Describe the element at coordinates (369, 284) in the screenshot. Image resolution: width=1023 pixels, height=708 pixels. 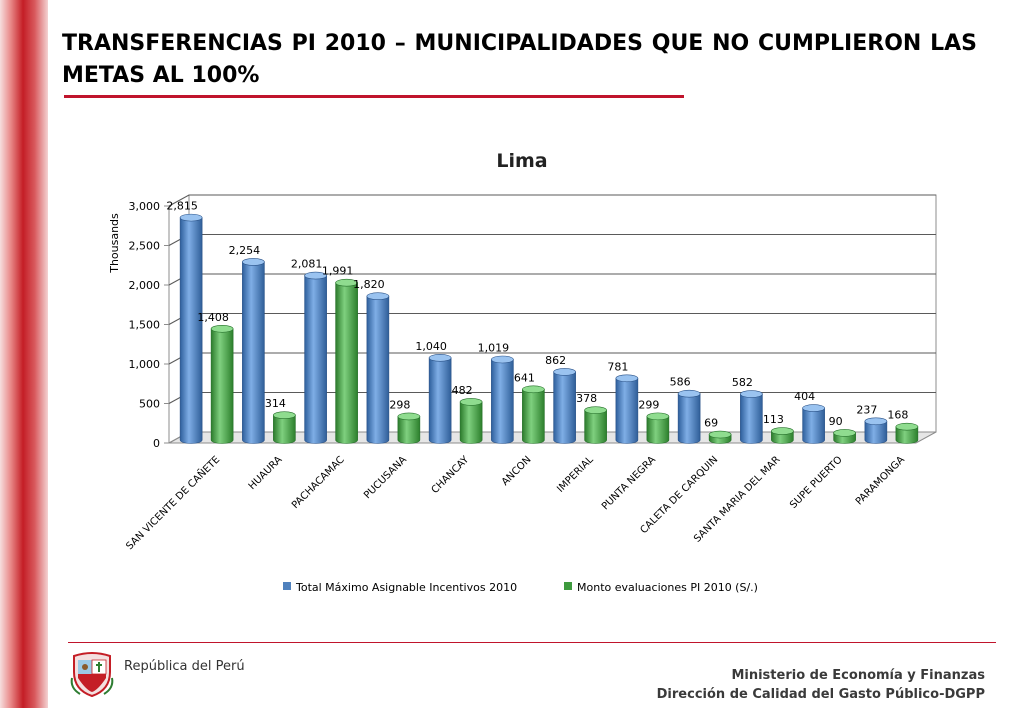
I see `data-label: 1,820` at that location.